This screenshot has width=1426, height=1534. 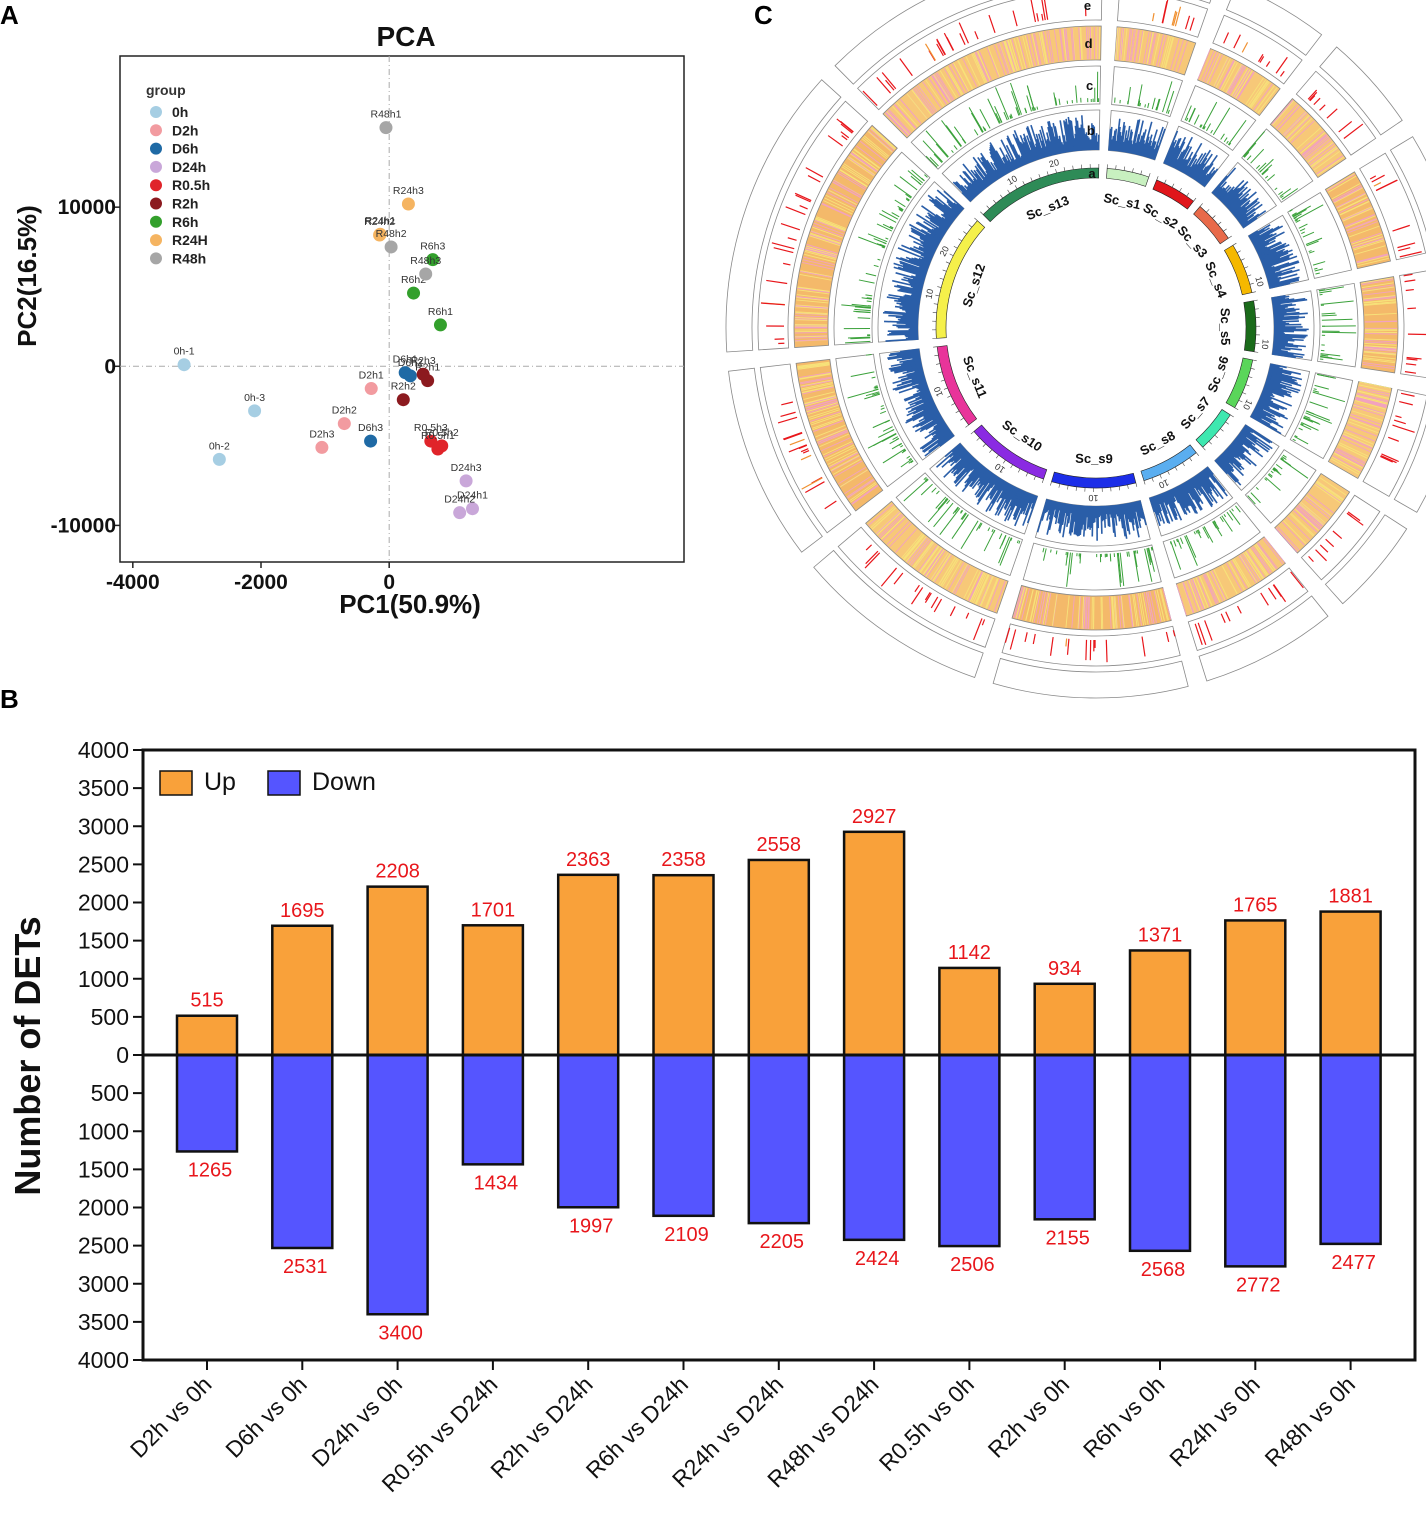 What do you see at coordinates (191, 185) in the screenshot?
I see `pca-legend-label: R0.5h` at bounding box center [191, 185].